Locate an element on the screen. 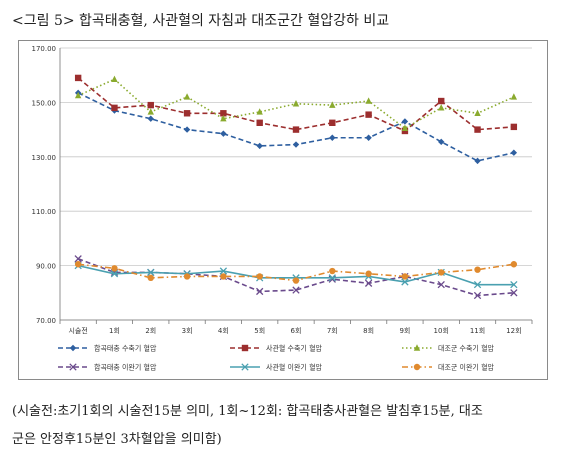  x-tick-label: 11회 is located at coordinates (477, 331).